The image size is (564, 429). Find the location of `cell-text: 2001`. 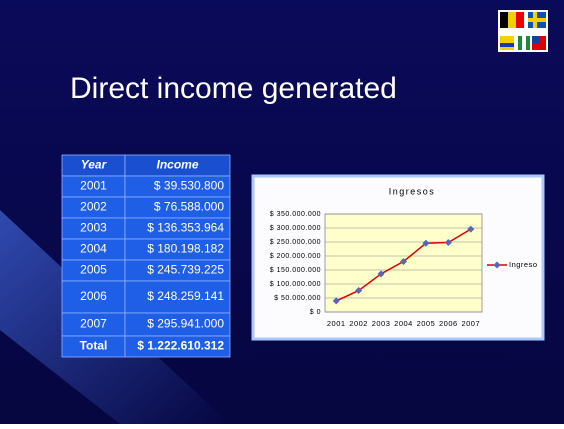

cell-text: 2001 is located at coordinates (93, 186).